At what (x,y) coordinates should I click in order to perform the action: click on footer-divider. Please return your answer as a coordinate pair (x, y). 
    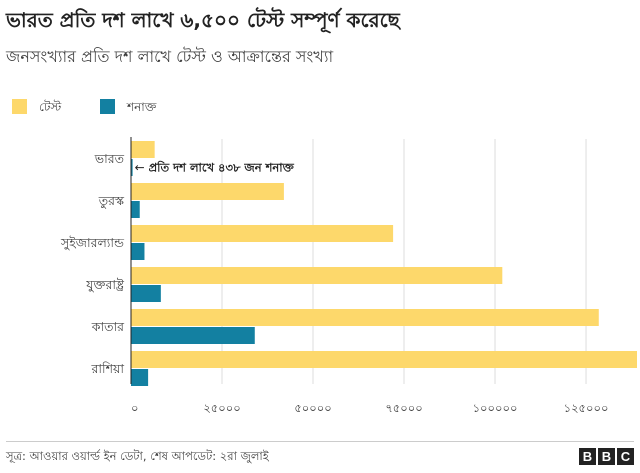
    Looking at the image, I should click on (320, 441).